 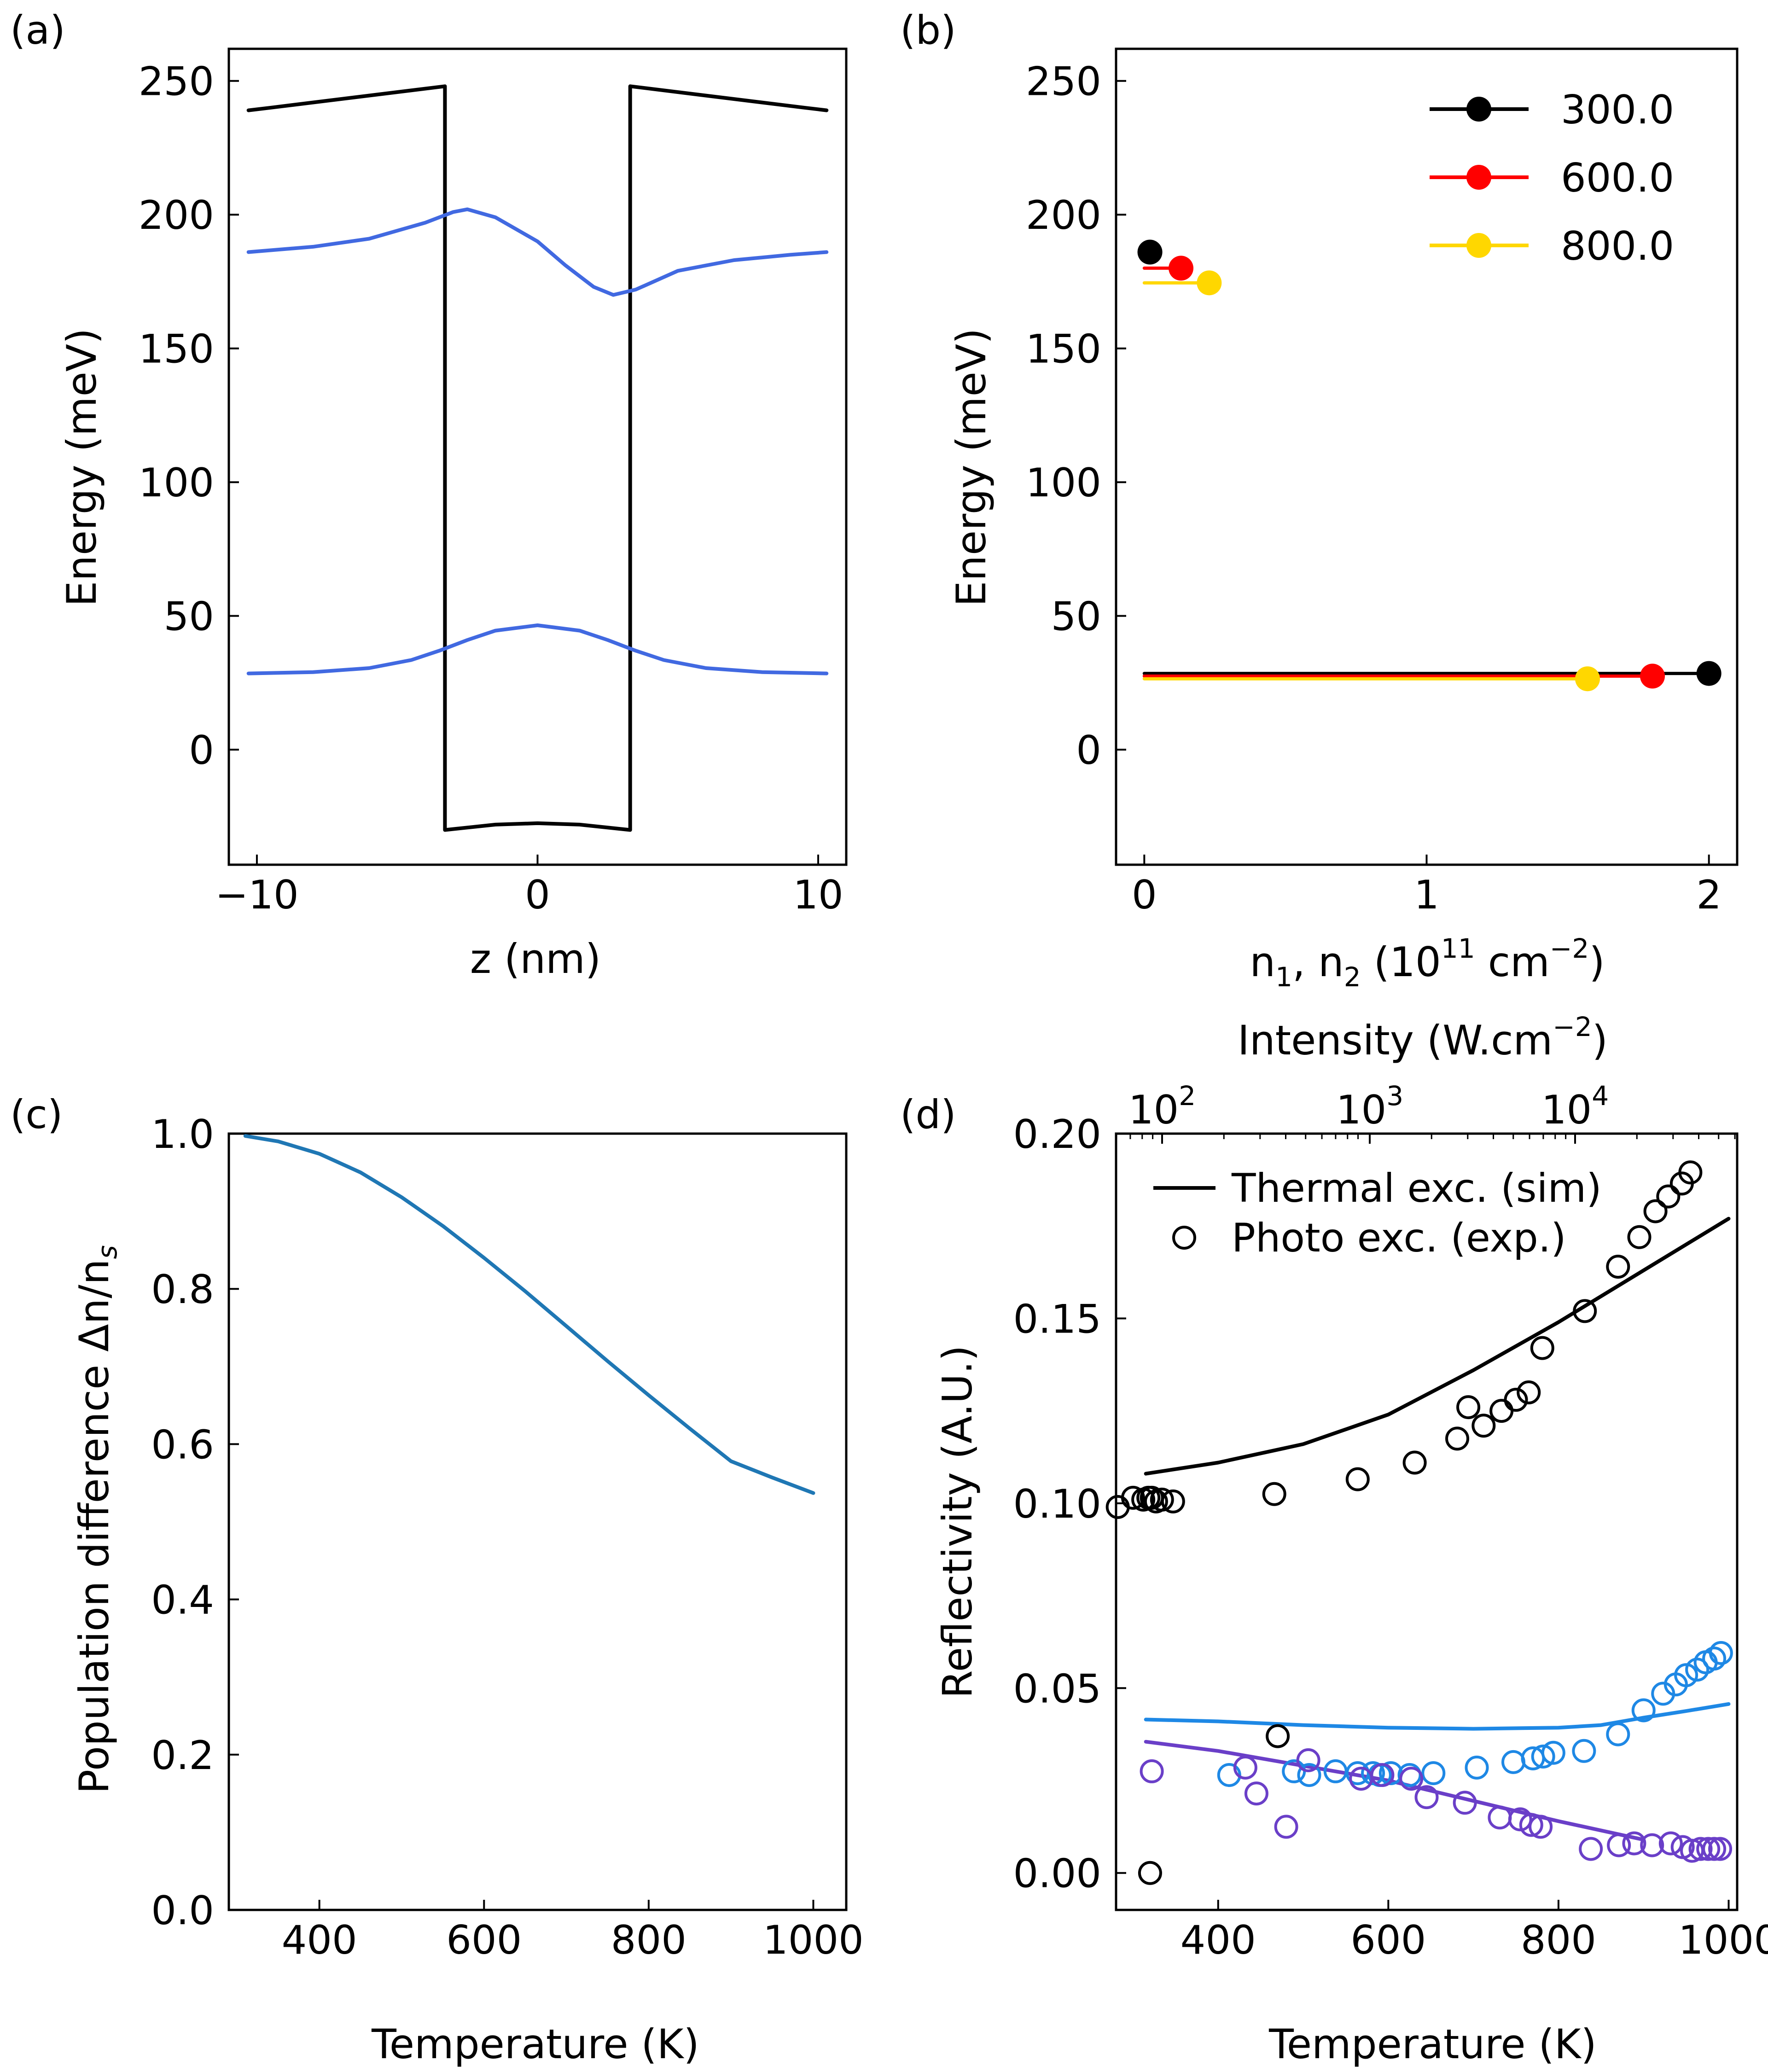 What do you see at coordinates (1057, 1504) in the screenshot?
I see `y-tick-label: 0.10` at bounding box center [1057, 1504].